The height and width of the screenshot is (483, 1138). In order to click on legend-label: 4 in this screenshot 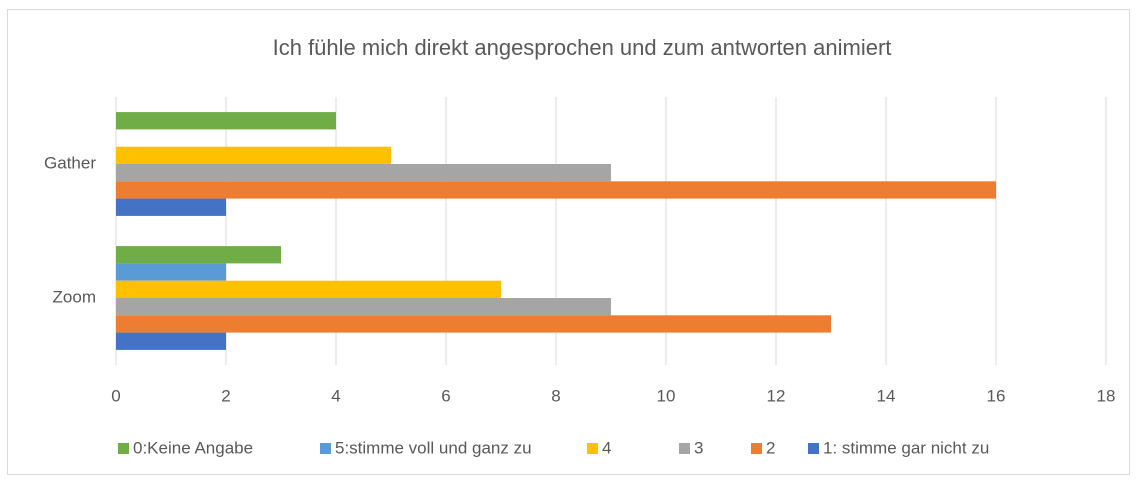, I will do `click(606, 447)`.